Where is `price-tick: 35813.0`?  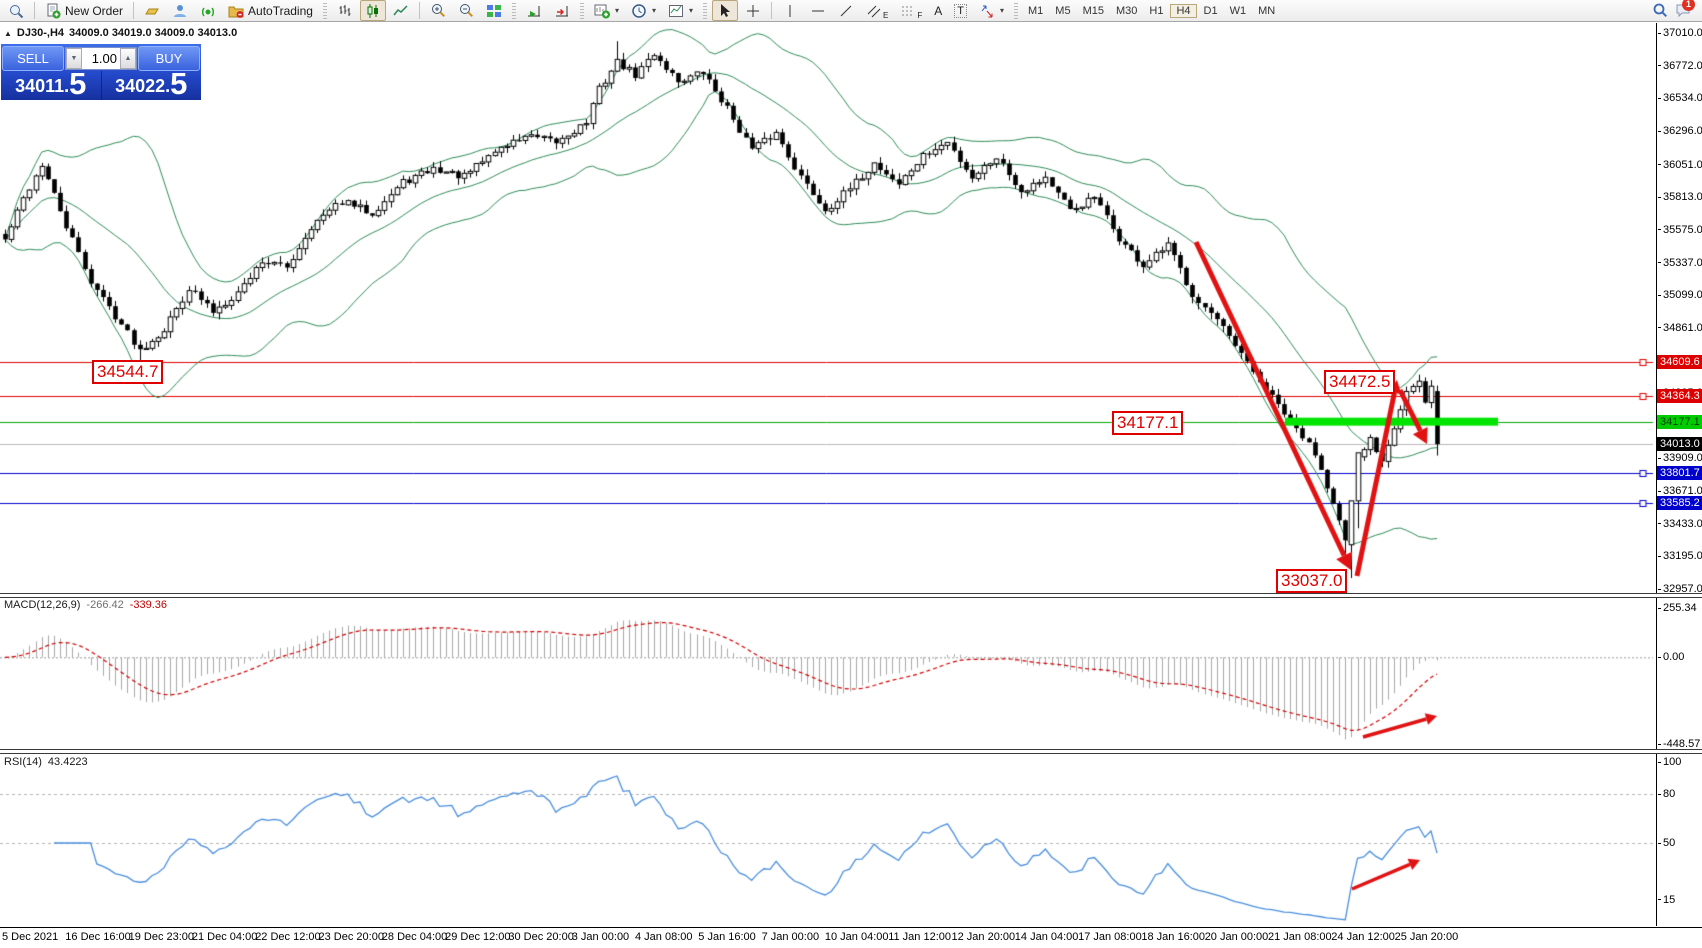 price-tick: 35813.0 is located at coordinates (1680, 197).